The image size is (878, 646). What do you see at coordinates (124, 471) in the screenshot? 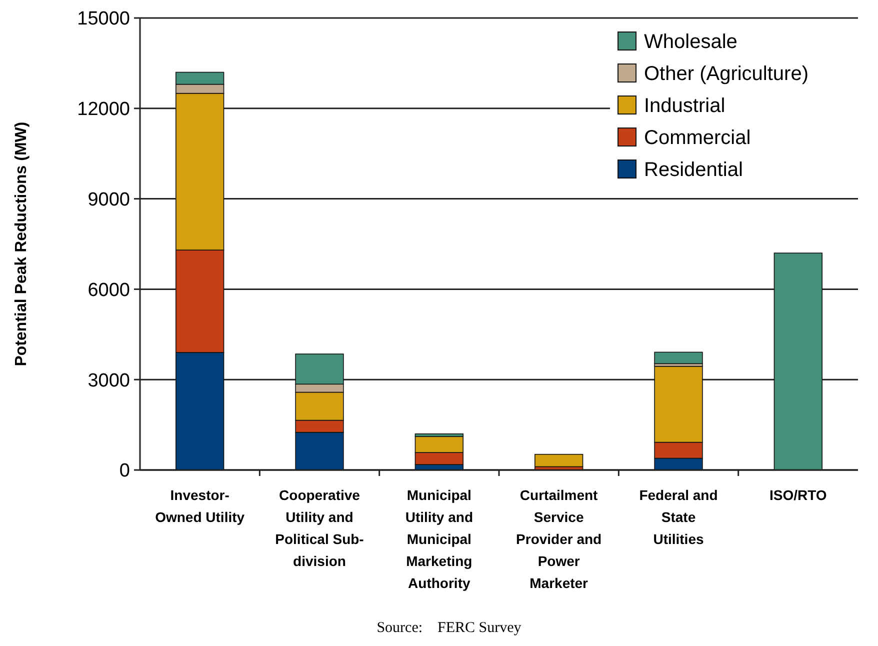
I see `y-tick-label: 0` at bounding box center [124, 471].